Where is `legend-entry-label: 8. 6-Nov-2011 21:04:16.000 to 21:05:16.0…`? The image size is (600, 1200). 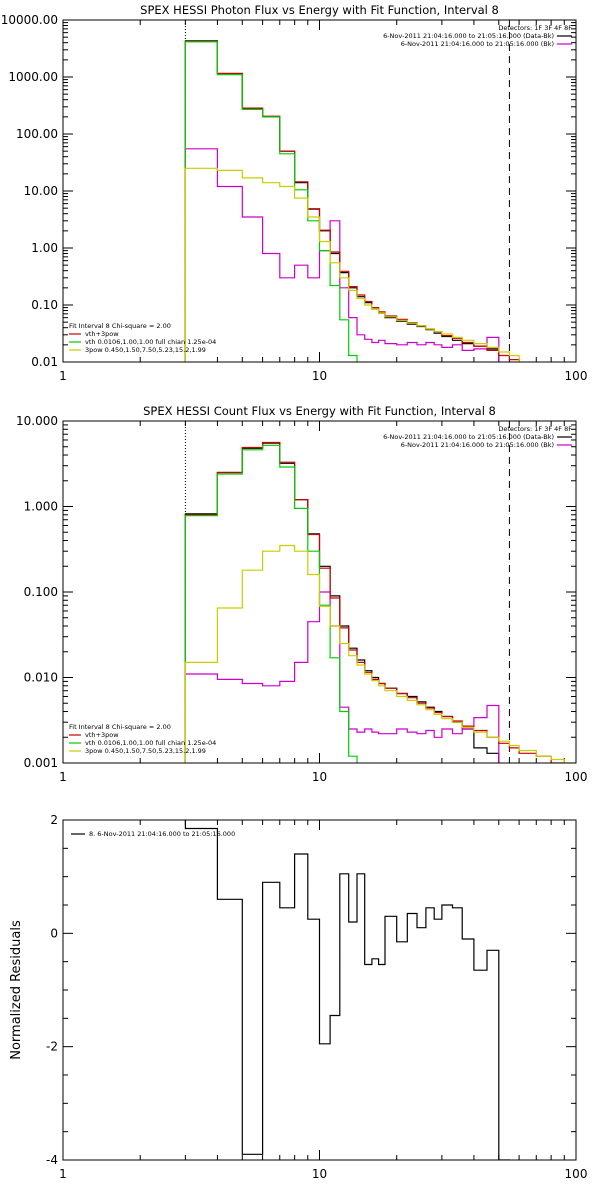 legend-entry-label: 8. 6-Nov-2011 21:04:16.000 to 21:05:16.0… is located at coordinates (162, 834).